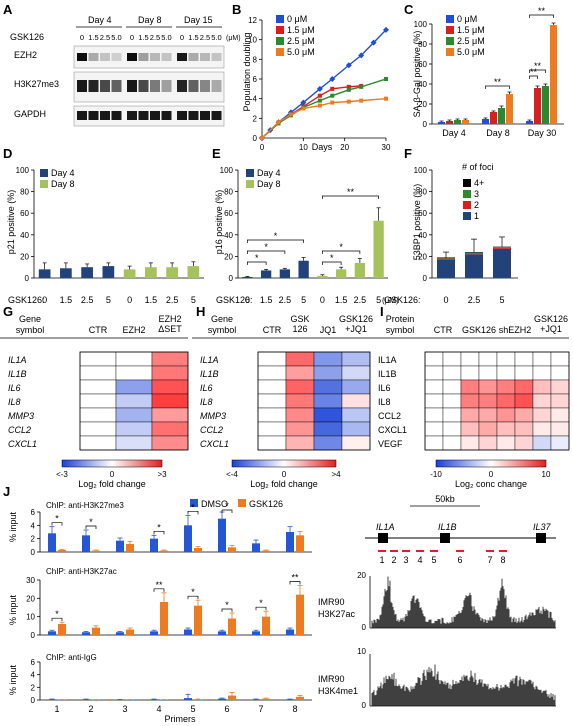 Image resolution: width=573 pixels, height=726 pixels. I want to click on colorbar-label: Log₂ conc change, so click(491, 484).